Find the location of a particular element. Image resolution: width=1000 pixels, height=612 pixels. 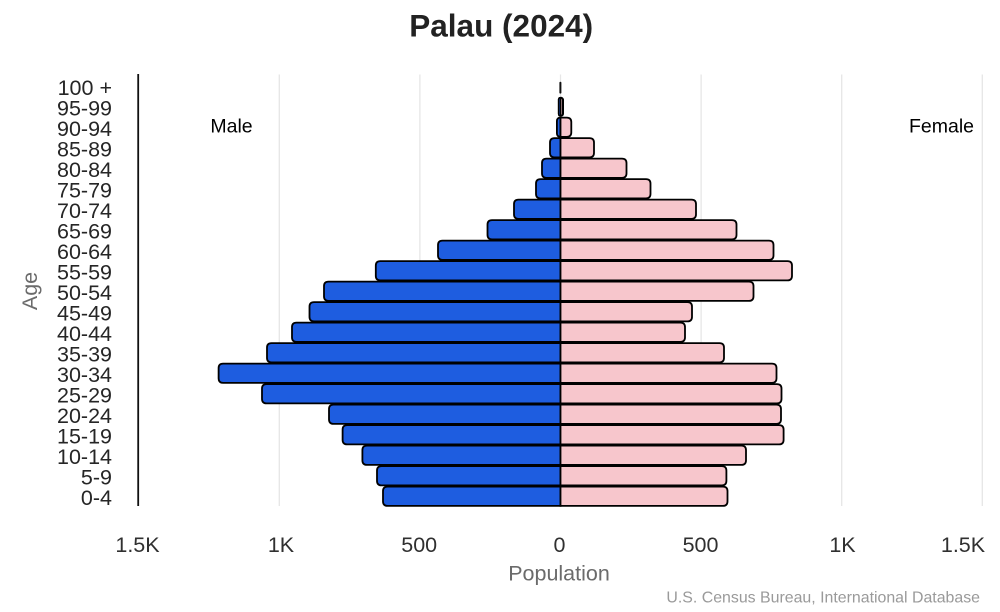

svg-text: 30-34 is located at coordinates (84, 375).